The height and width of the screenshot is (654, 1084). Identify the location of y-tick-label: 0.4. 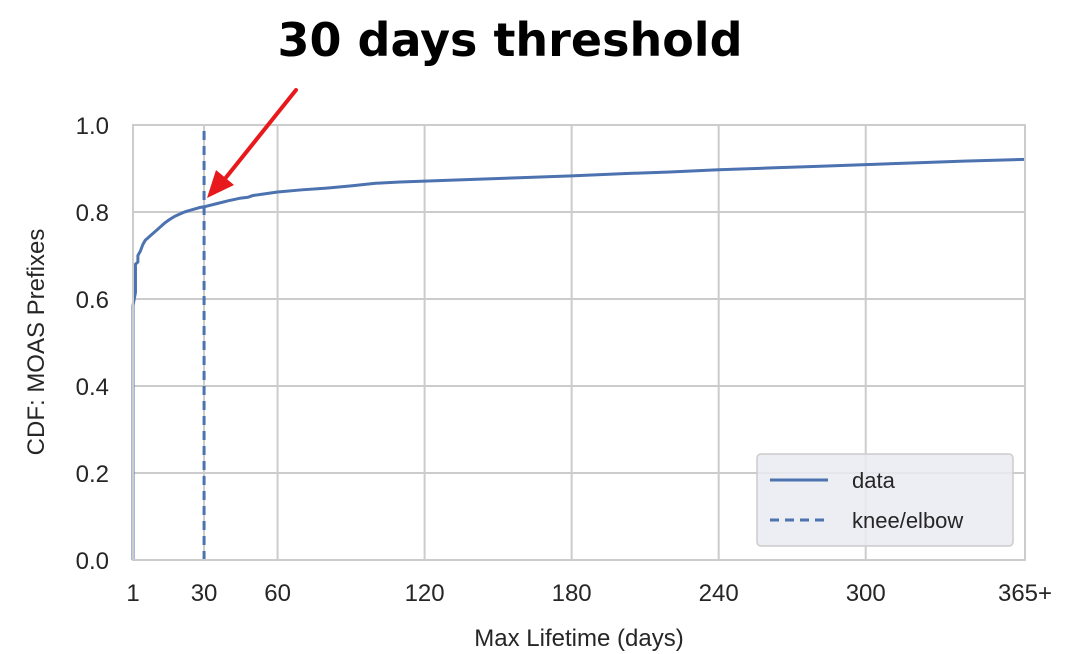
(92, 387).